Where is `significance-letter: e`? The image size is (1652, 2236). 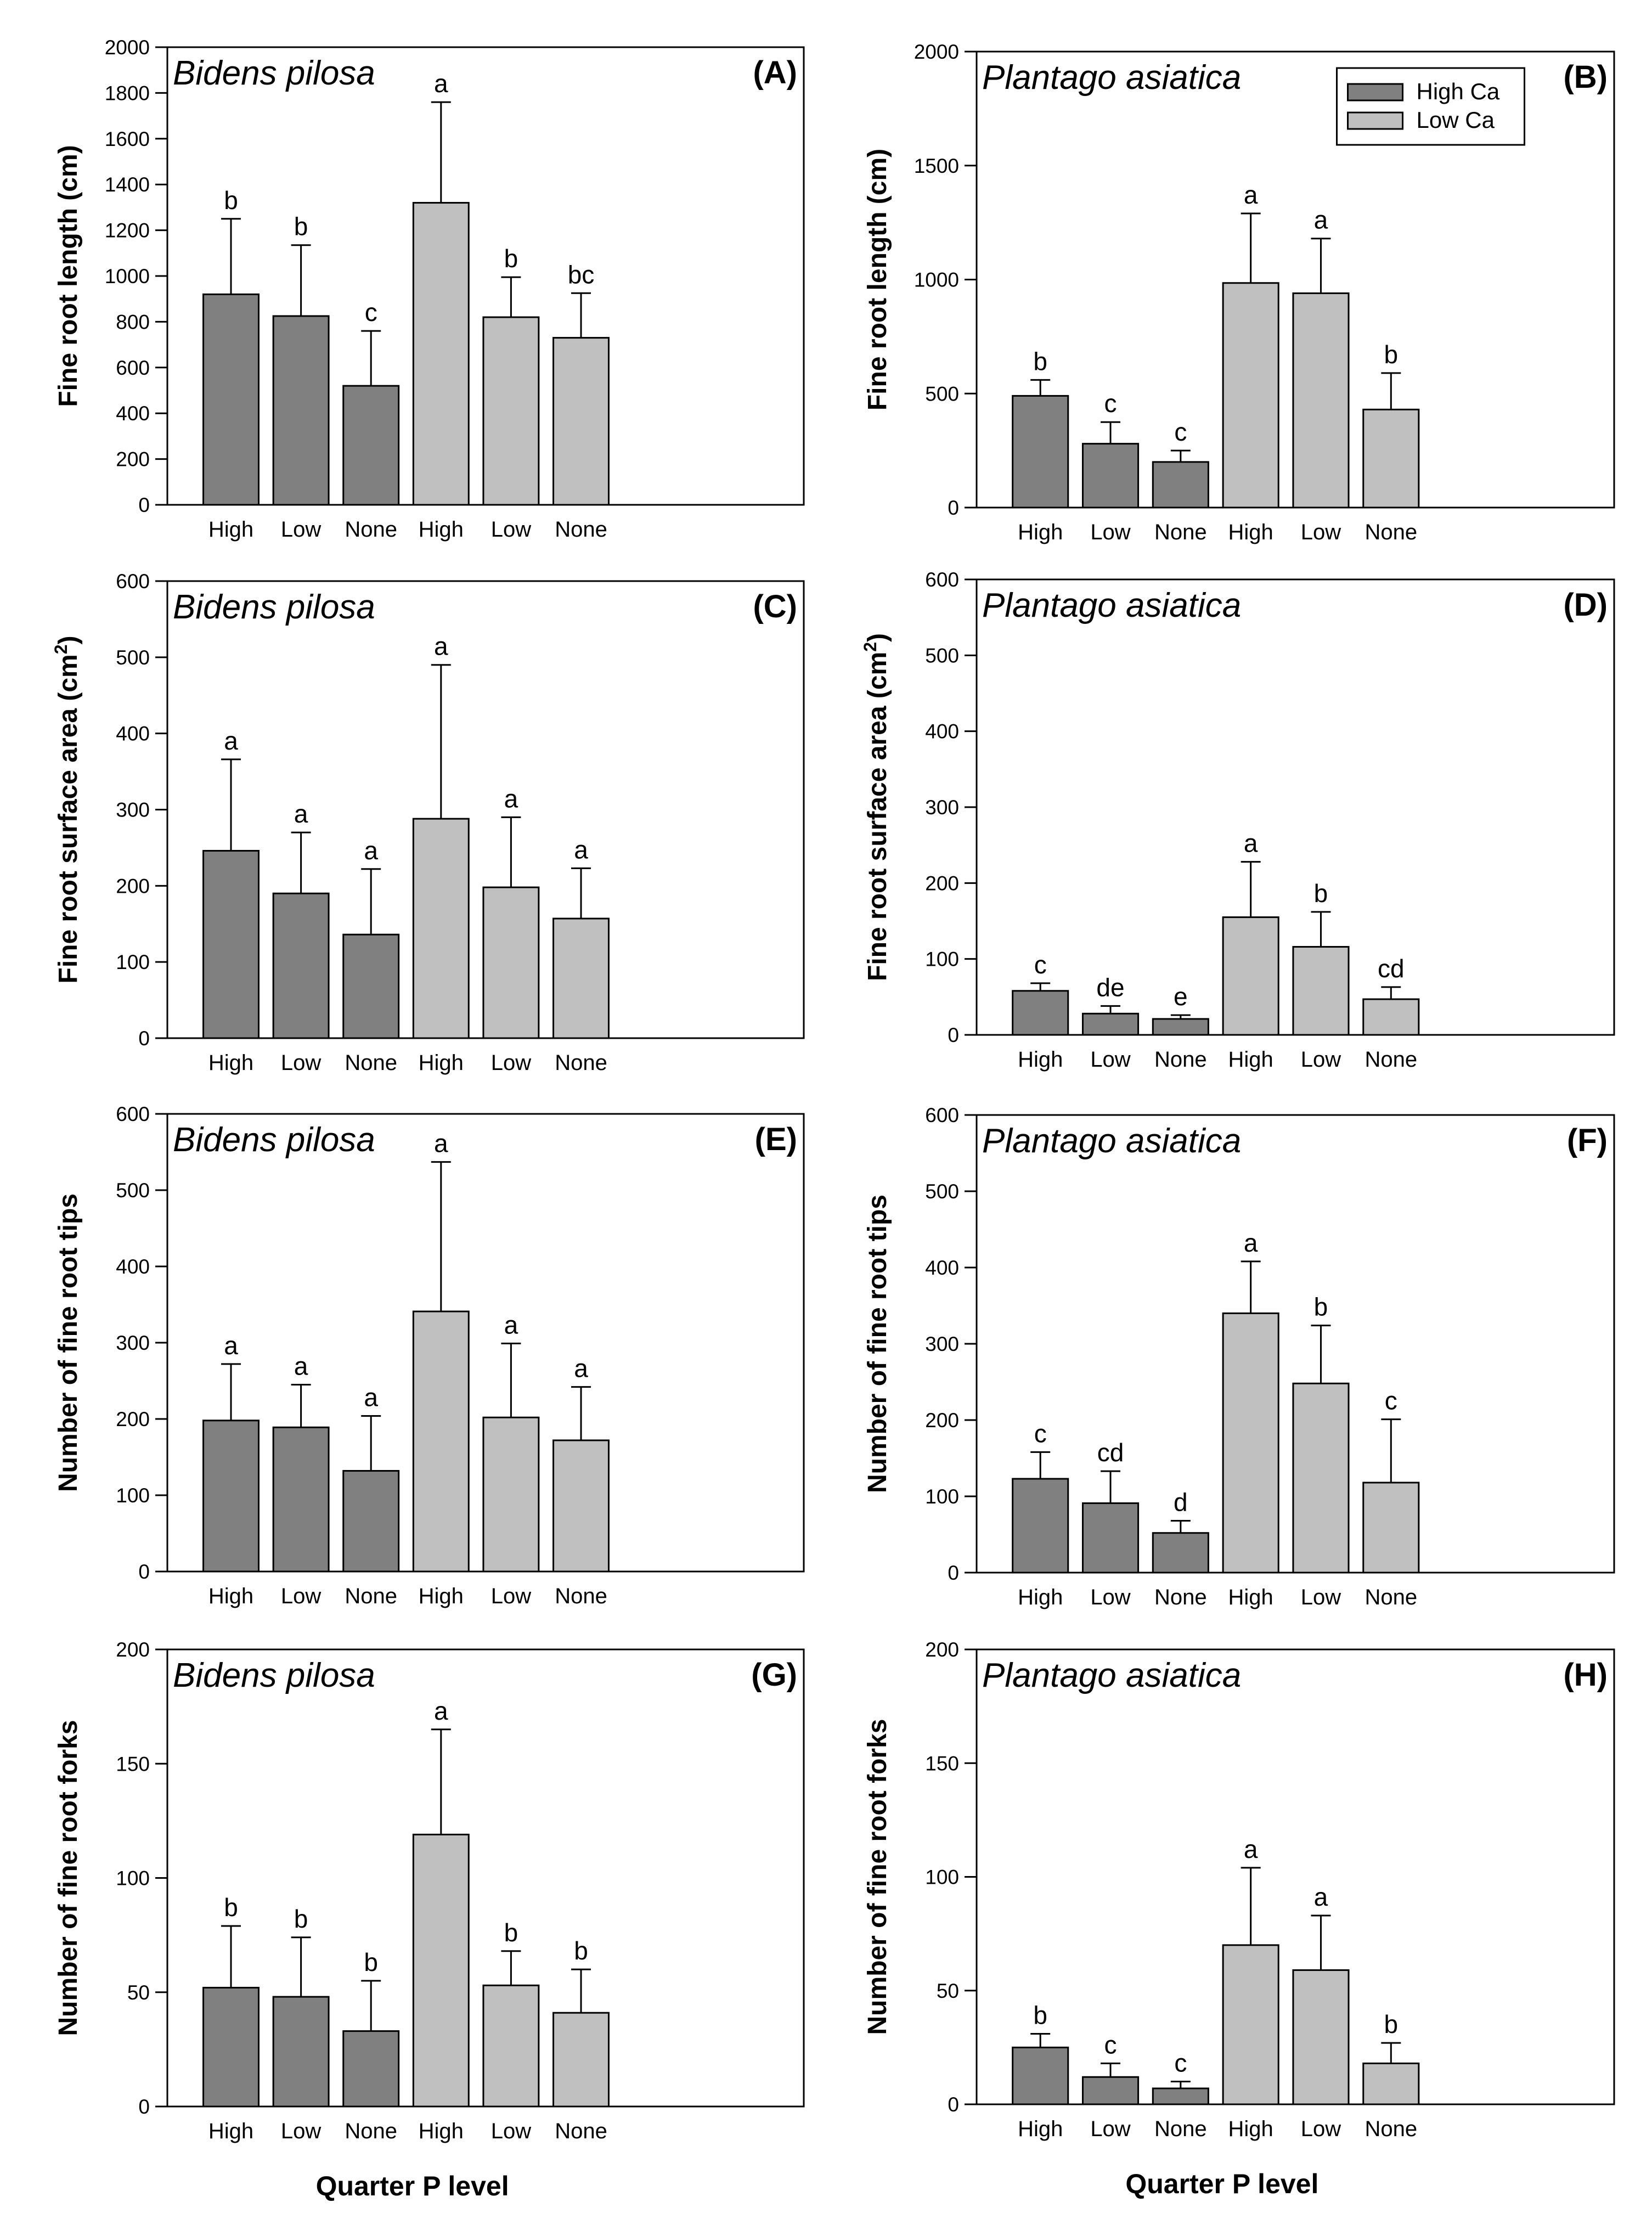 significance-letter: e is located at coordinates (1181, 997).